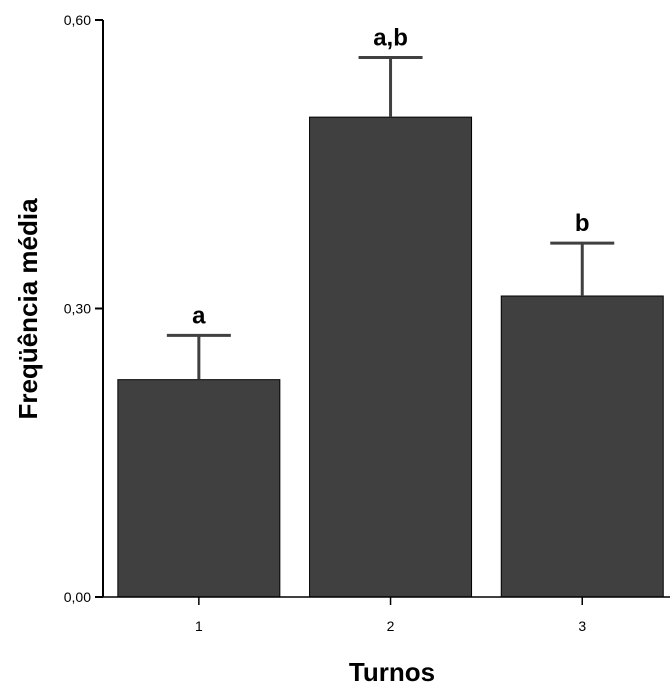 The image size is (670, 684). I want to click on significance-label: a, so click(199, 315).